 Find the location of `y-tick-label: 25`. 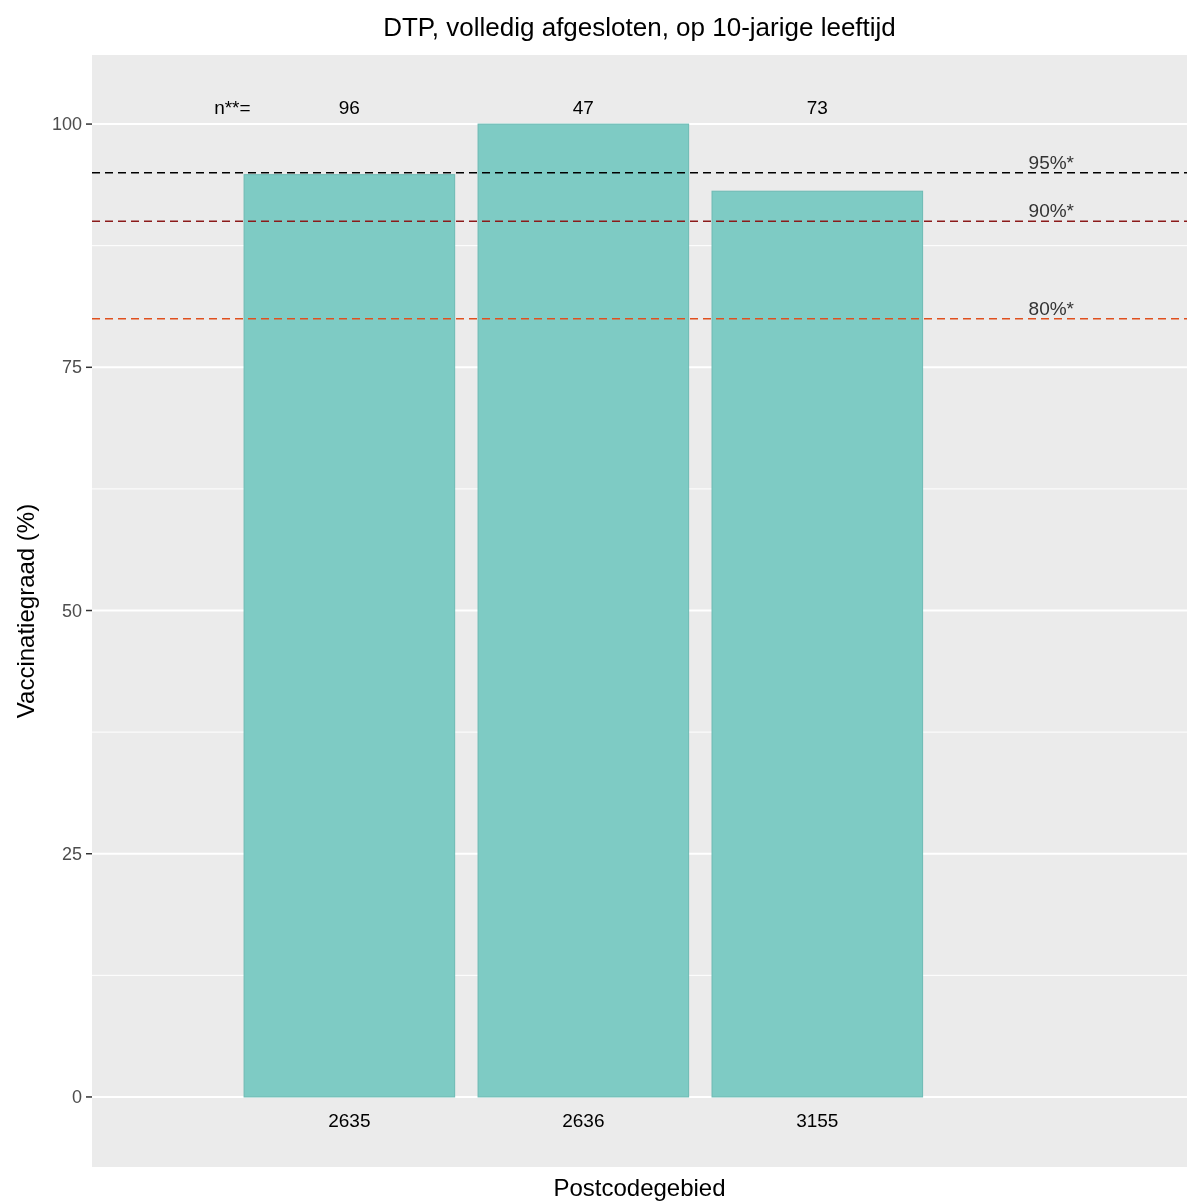

y-tick-label: 25 is located at coordinates (71, 853).